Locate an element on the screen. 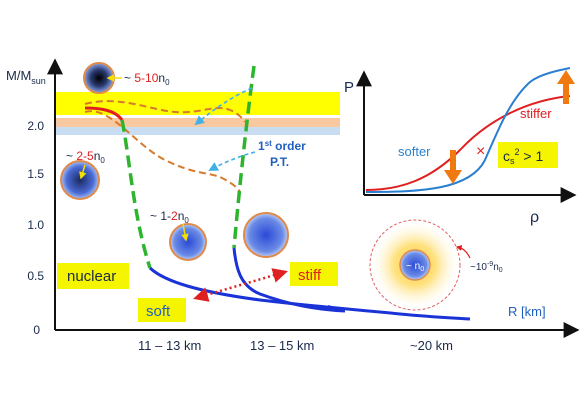 The height and width of the screenshot is (411, 581). star-medium-core is located at coordinates (80, 180).